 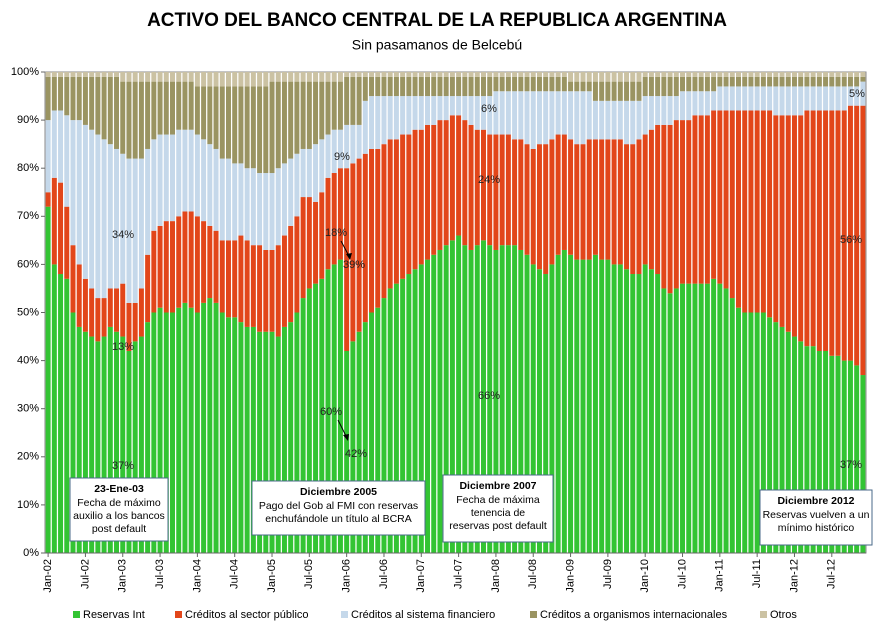 What do you see at coordinates (119, 503) in the screenshot?
I see `callout-line: Fecha de máximo` at bounding box center [119, 503].